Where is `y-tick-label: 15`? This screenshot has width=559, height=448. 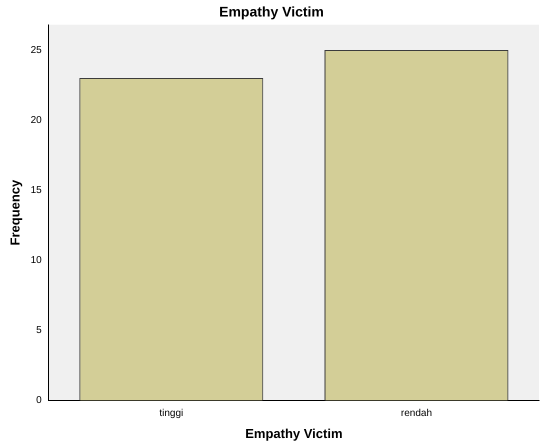
y-tick-label: 15 is located at coordinates (36, 190).